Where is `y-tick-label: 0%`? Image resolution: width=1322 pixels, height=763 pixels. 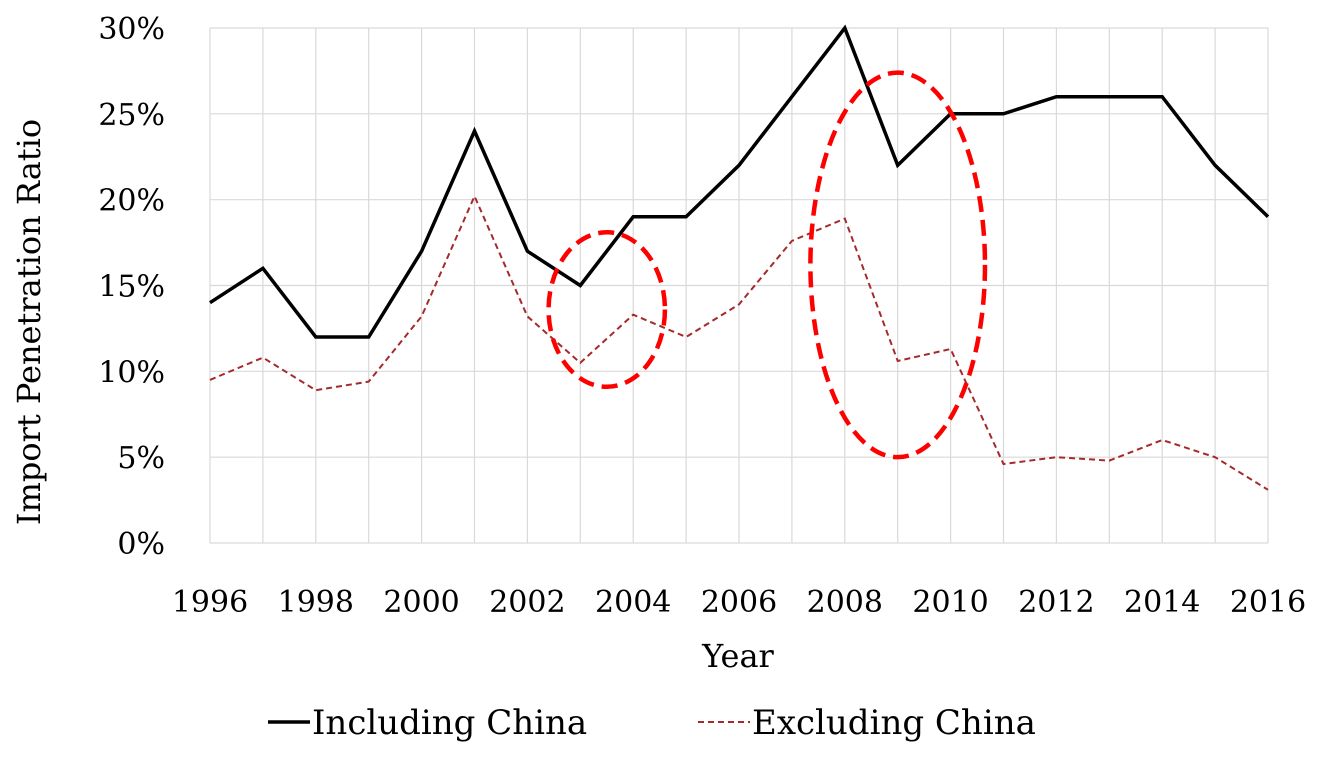 y-tick-label: 0% is located at coordinates (141, 544).